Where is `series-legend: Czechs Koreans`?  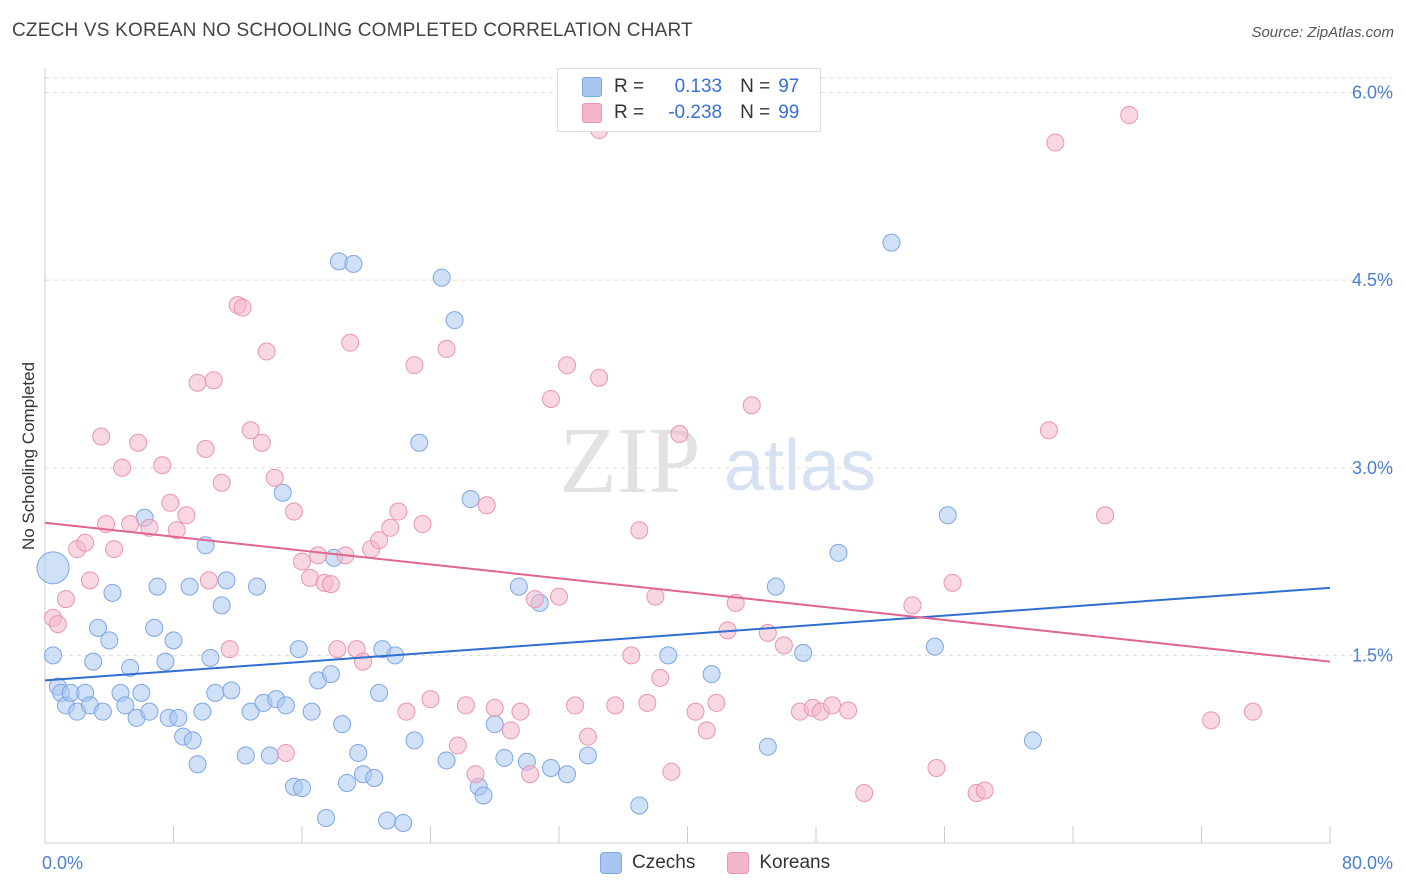
series-legend: Czechs Koreans is located at coordinates (731, 863).